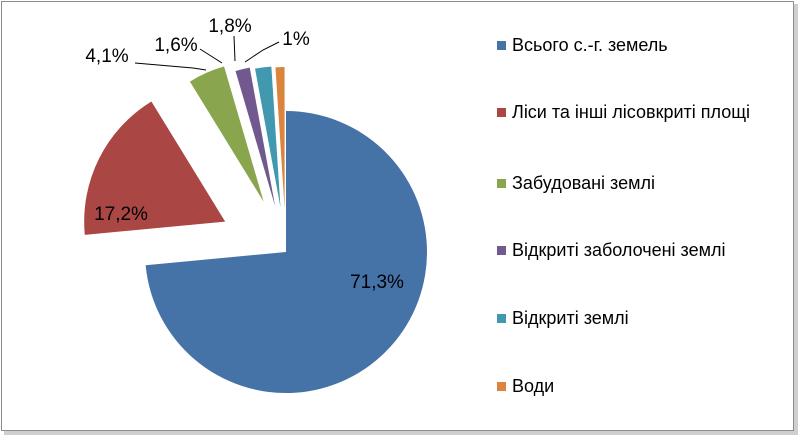  I want to click on legend-item: Відкриті землі, so click(563, 318).